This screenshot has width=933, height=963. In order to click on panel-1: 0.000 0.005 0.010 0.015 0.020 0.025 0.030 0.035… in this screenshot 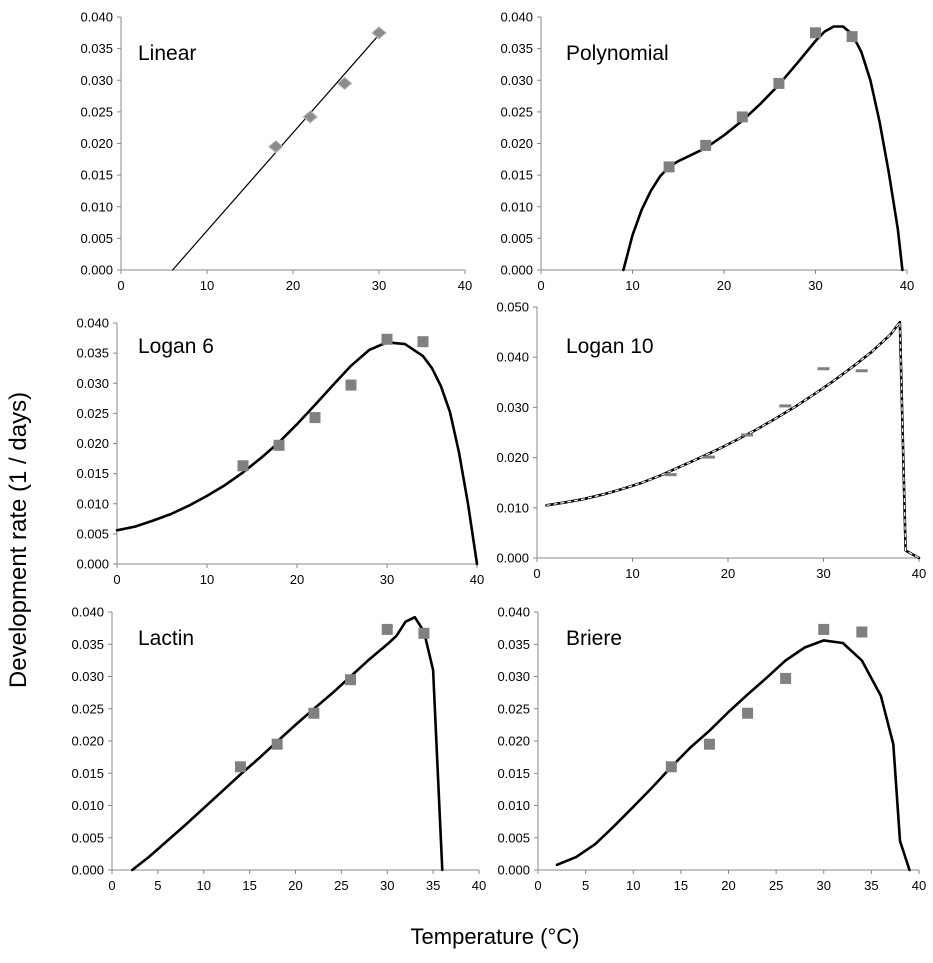, I will do `click(276, 152)`.